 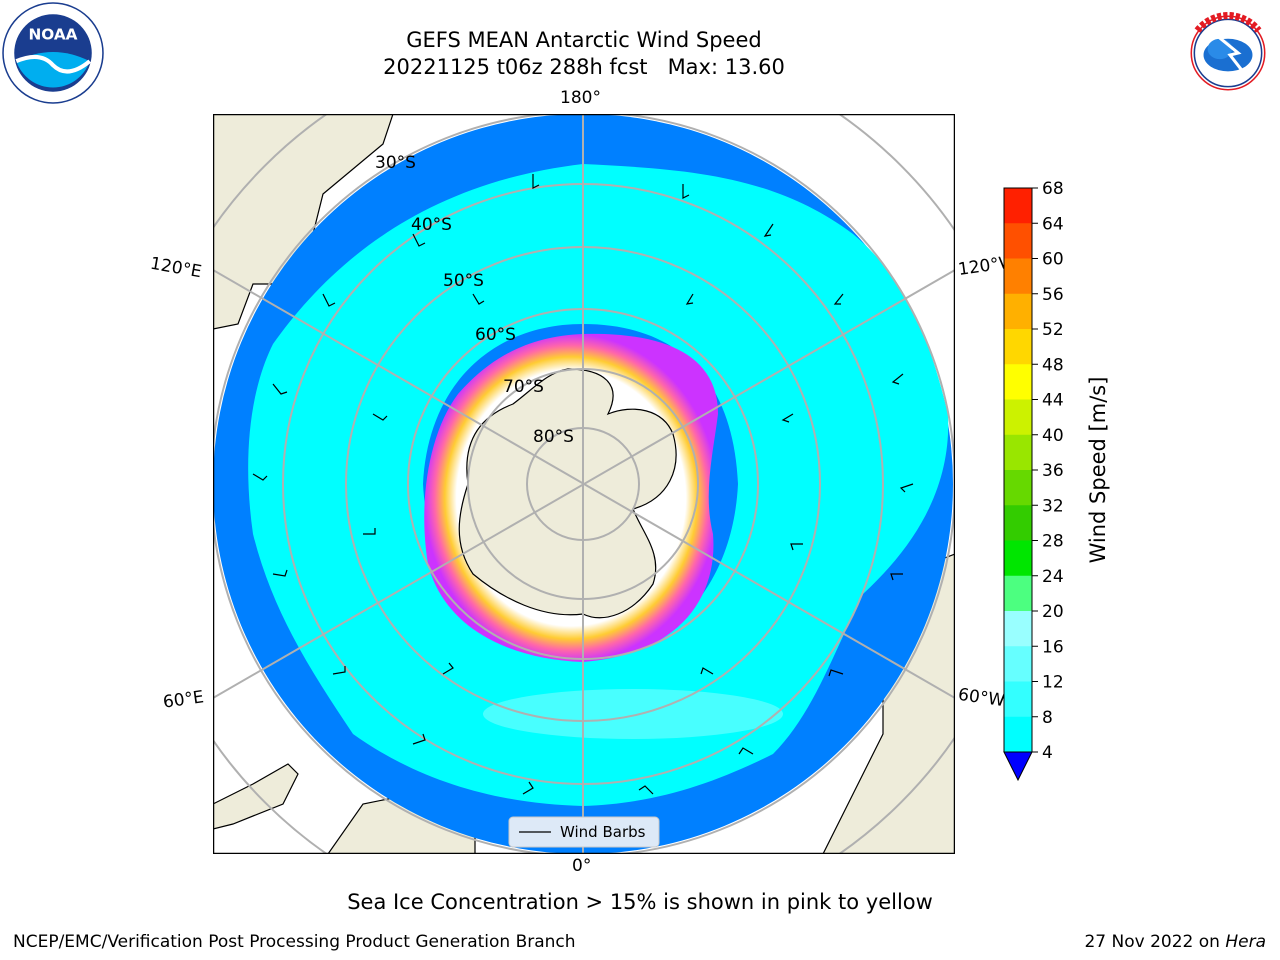 I want to click on lat-label-60: 60°S, so click(x=495, y=335).